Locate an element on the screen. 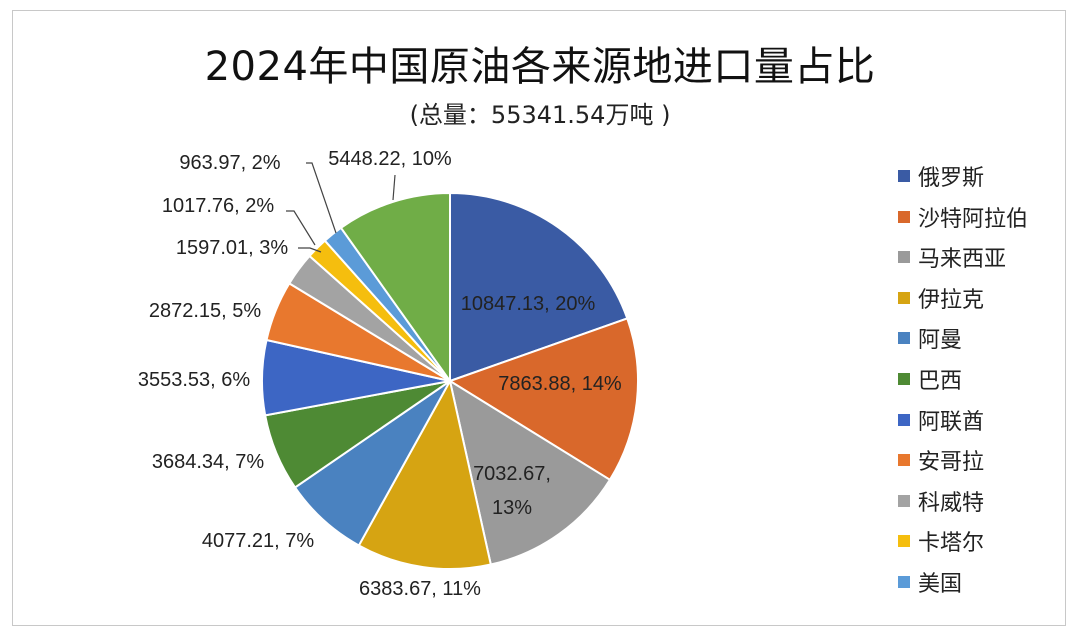 The height and width of the screenshot is (640, 1080). legend-label: 安哥拉 is located at coordinates (951, 463).